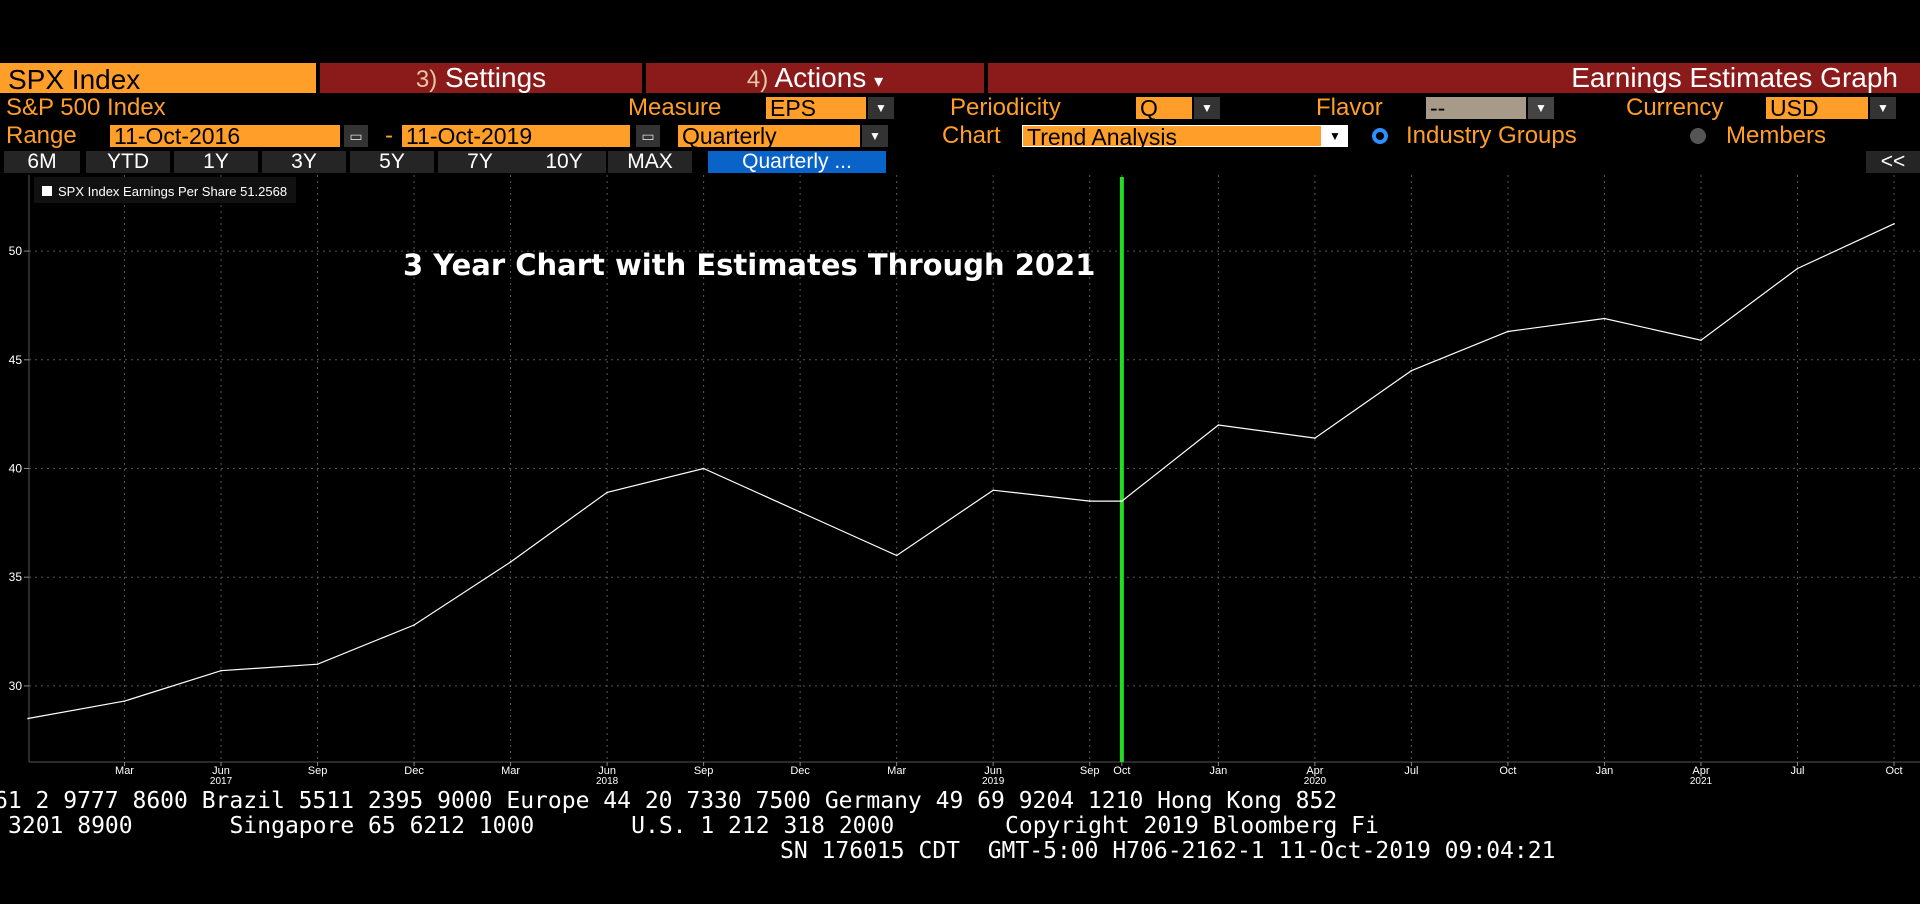 The image size is (1920, 904). Describe the element at coordinates (389, 135) in the screenshot. I see `range-dash: -` at that location.